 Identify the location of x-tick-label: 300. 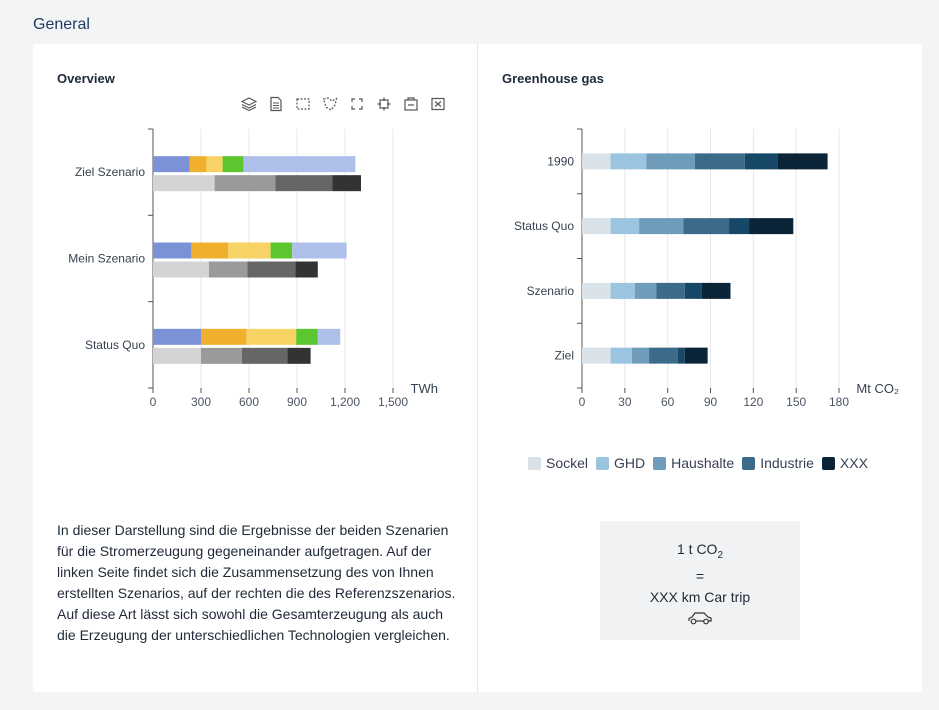
(201, 402).